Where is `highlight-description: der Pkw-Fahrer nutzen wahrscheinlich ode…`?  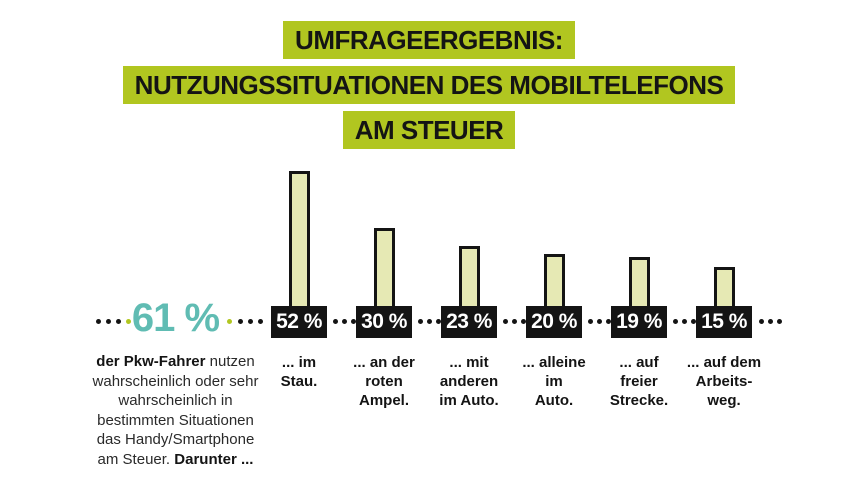 highlight-description: der Pkw-Fahrer nutzen wahrscheinlich ode… is located at coordinates (175, 410).